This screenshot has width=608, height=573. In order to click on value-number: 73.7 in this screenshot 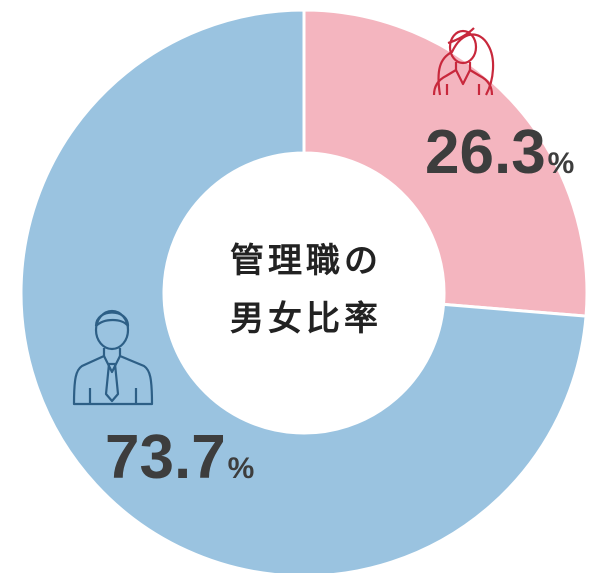, I will do `click(165, 457)`.